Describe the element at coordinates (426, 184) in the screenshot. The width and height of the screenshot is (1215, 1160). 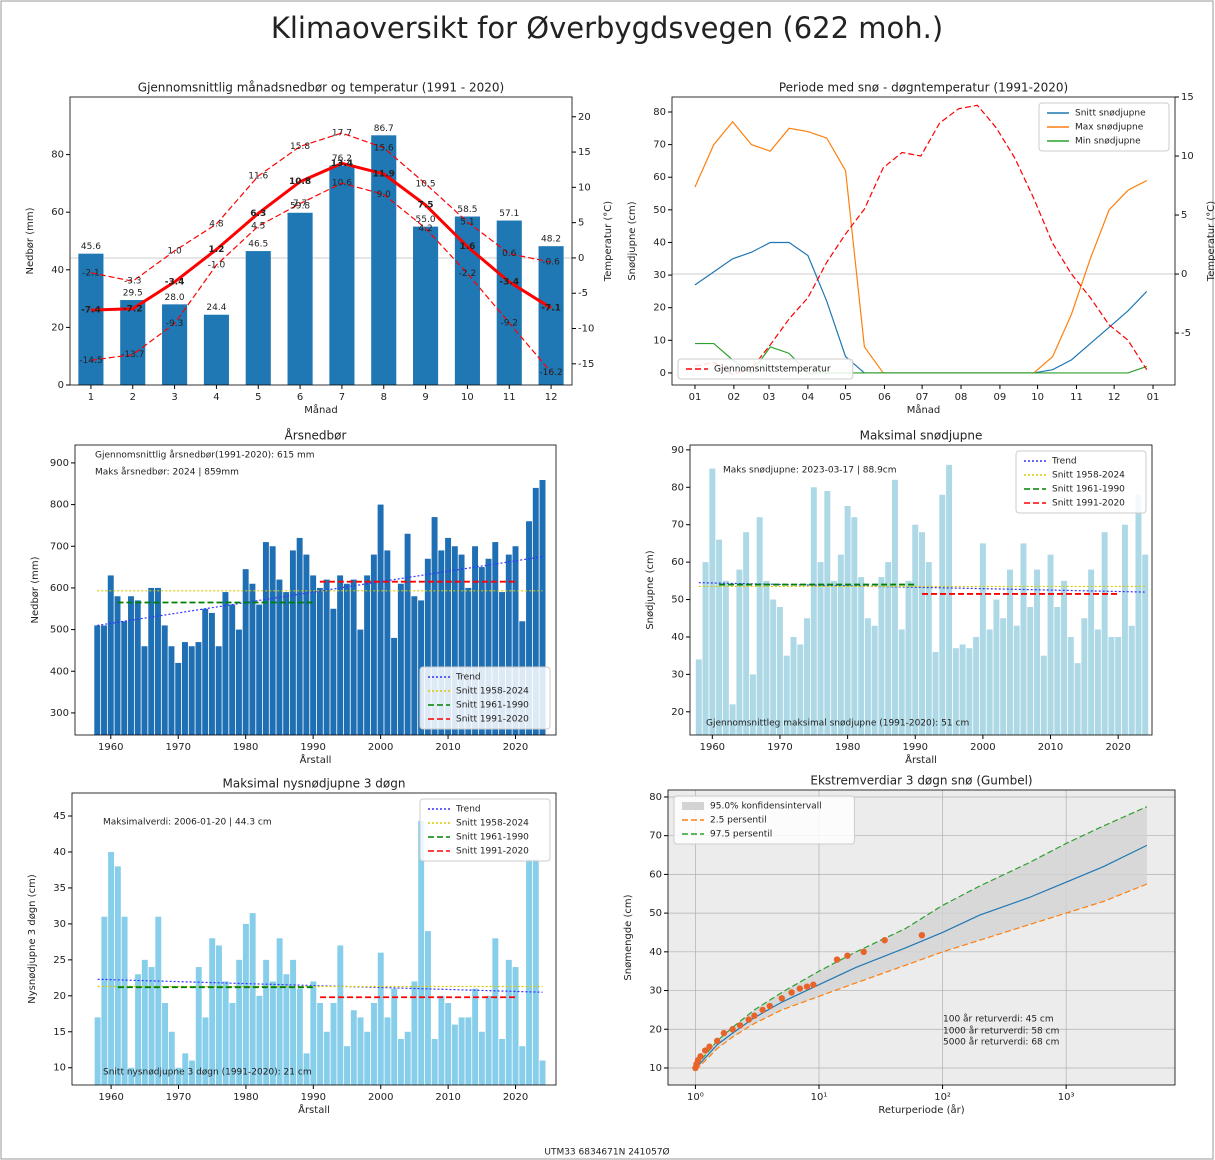
I see `value-label: 10.5` at that location.